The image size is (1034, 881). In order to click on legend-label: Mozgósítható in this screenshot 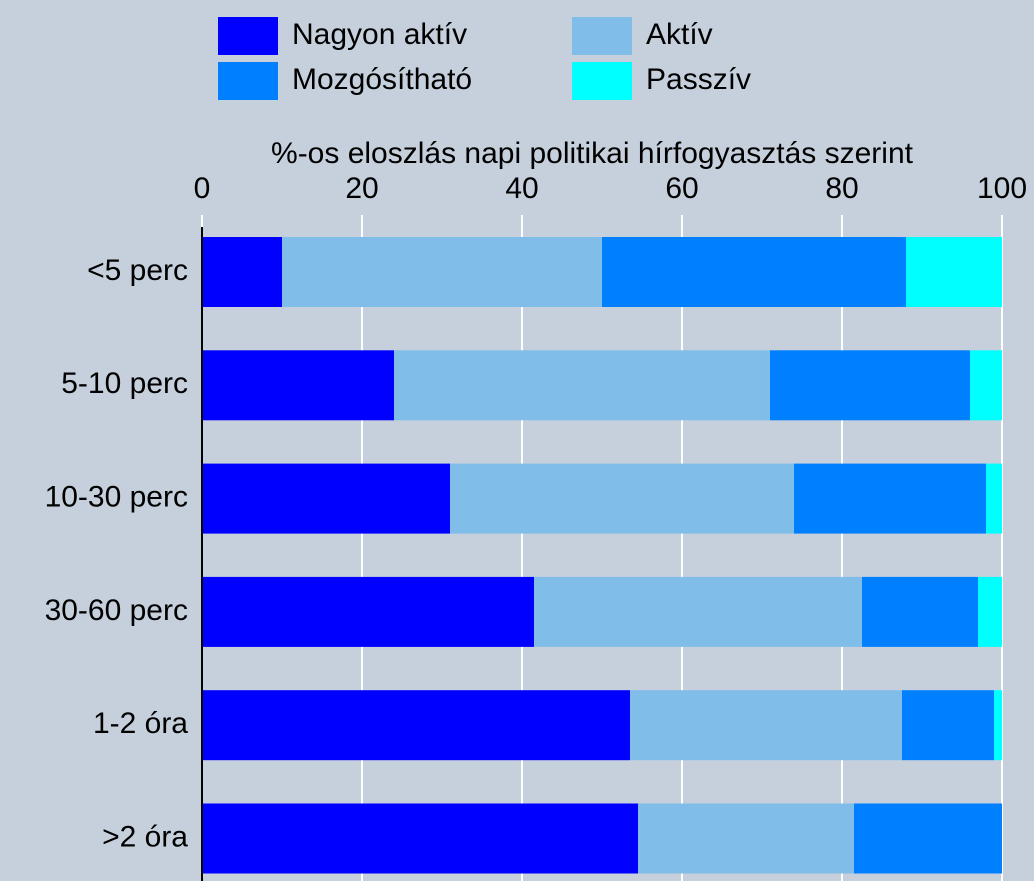, I will do `click(382, 79)`.